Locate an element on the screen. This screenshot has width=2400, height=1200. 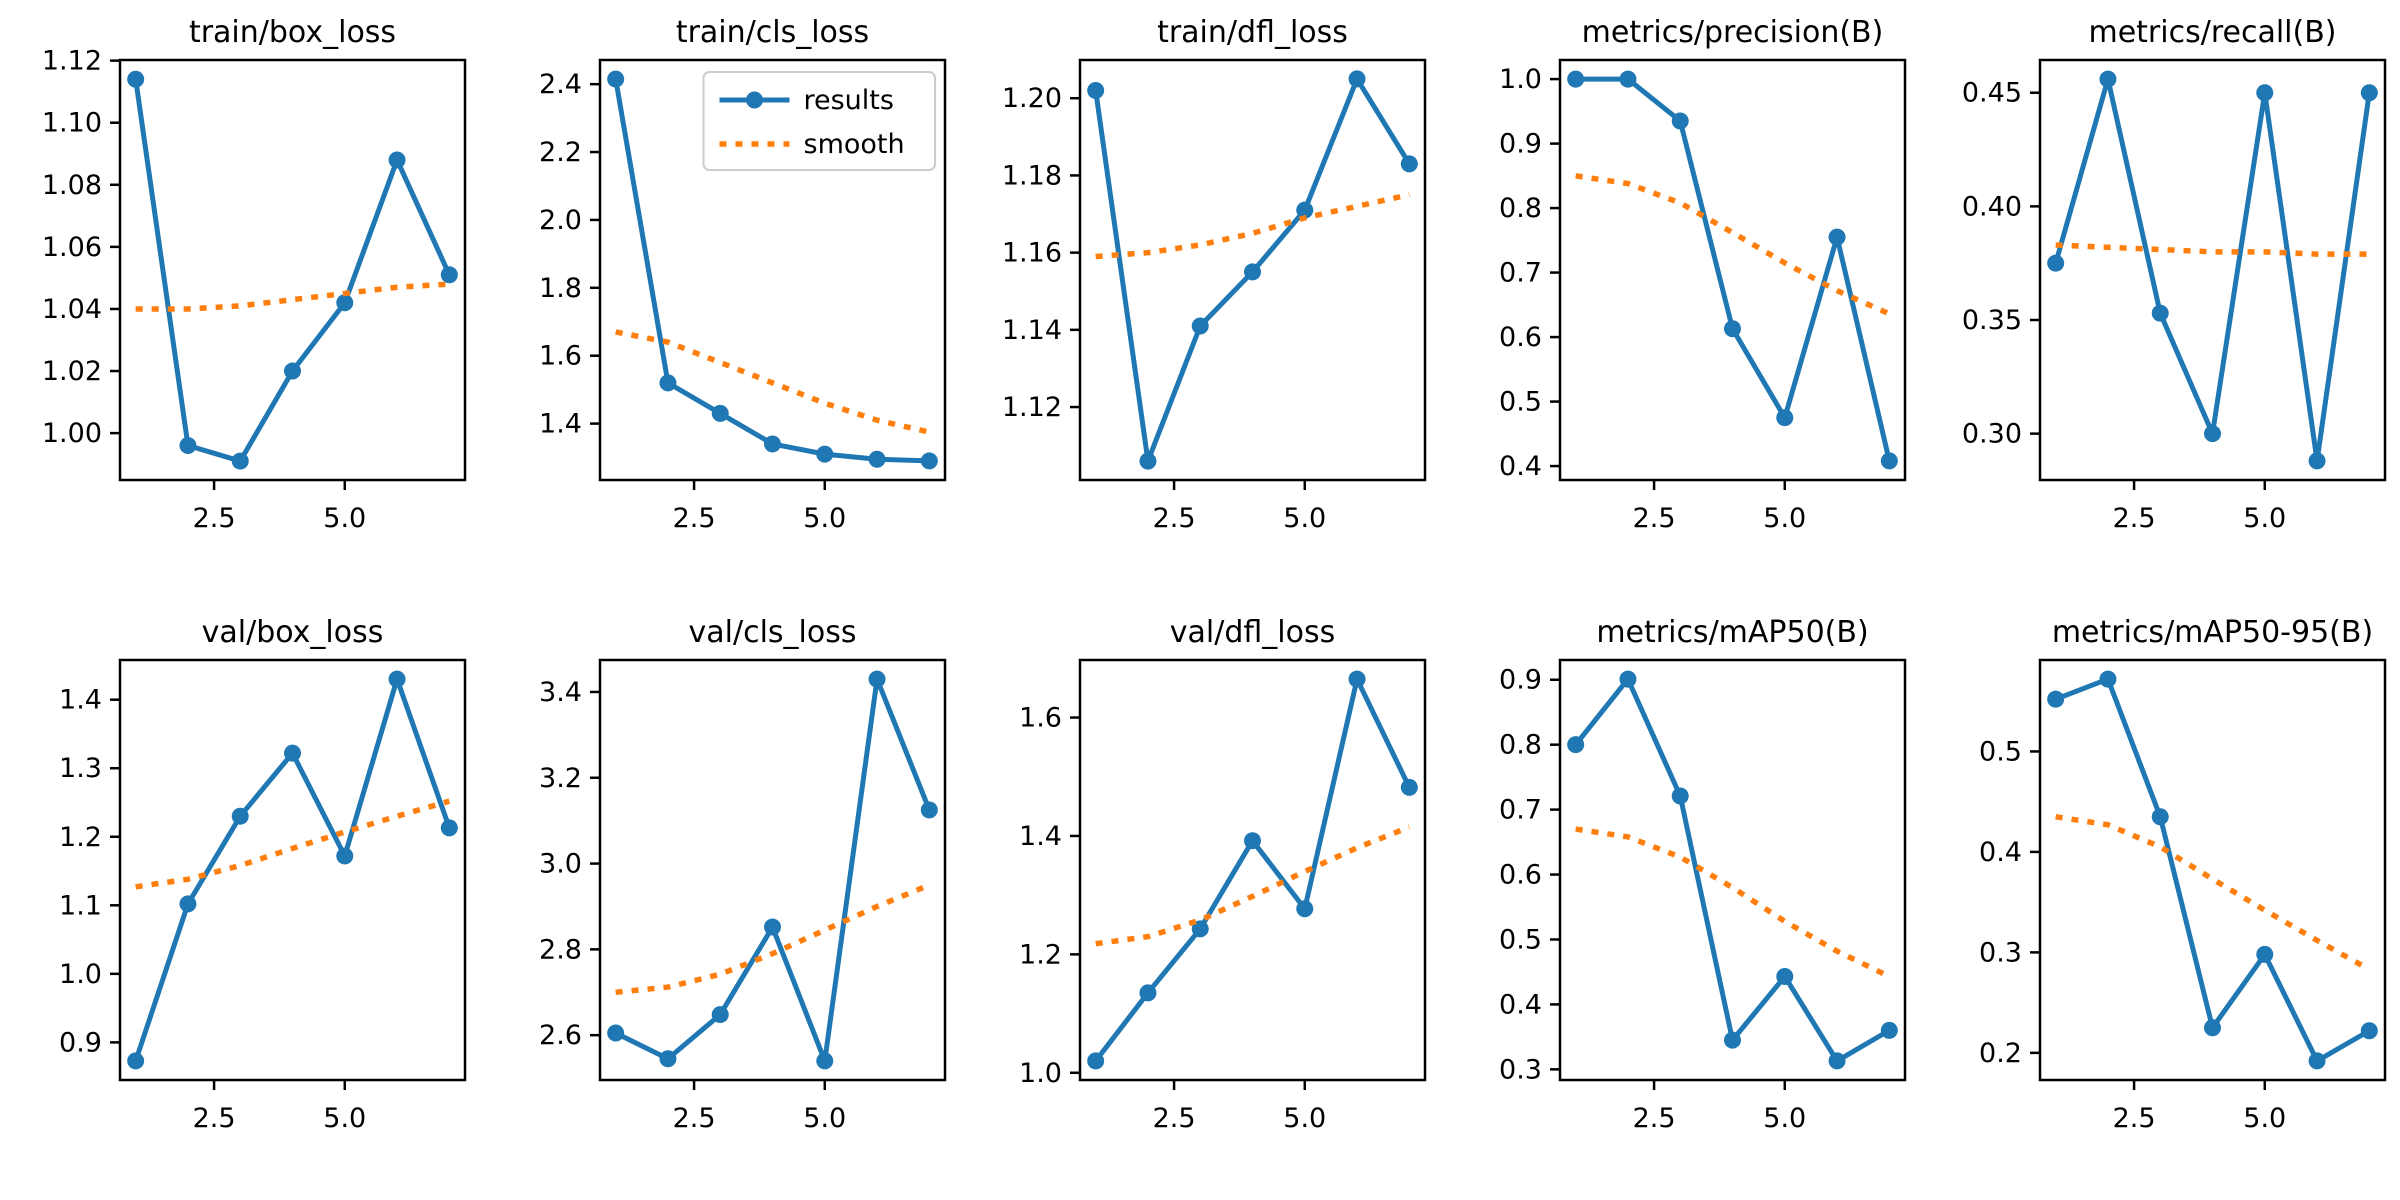
subplot-metrics-map50-95-b: metrics/mAP50-95(B) 0.2 0.3 0.4 0.5 2.5 5.0 is located at coordinates (2183, 874).